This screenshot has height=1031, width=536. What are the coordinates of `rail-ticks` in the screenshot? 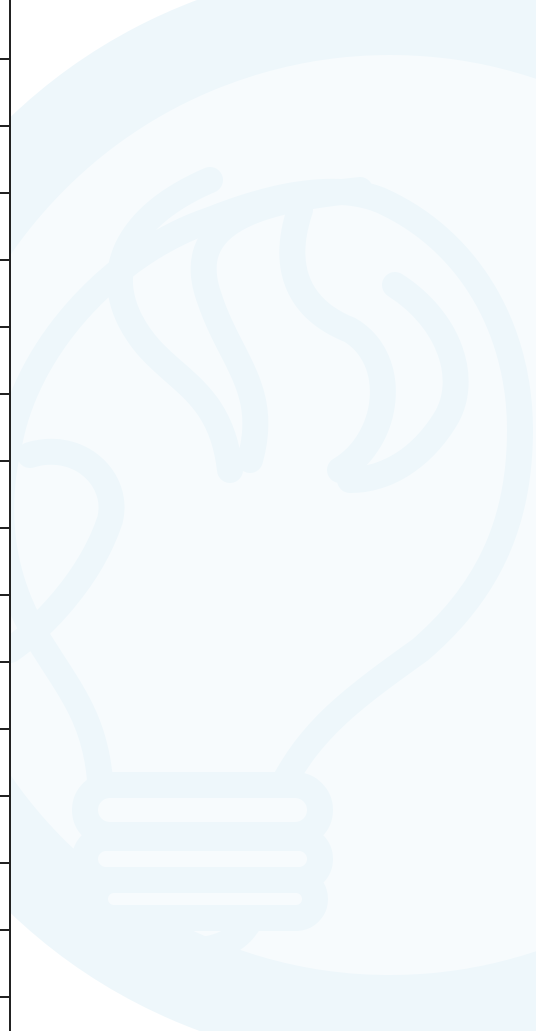 It's located at (5, 515).